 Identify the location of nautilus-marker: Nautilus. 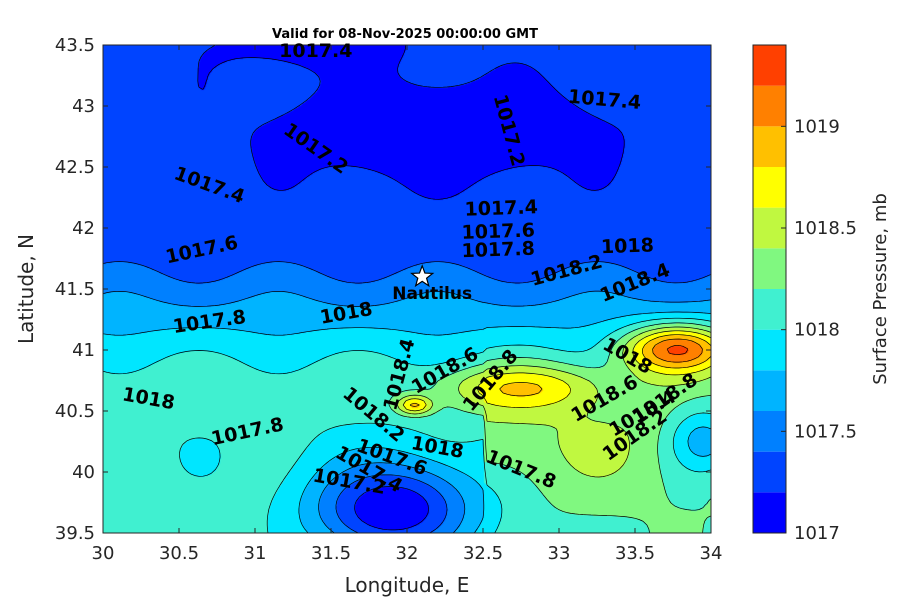
(432, 284).